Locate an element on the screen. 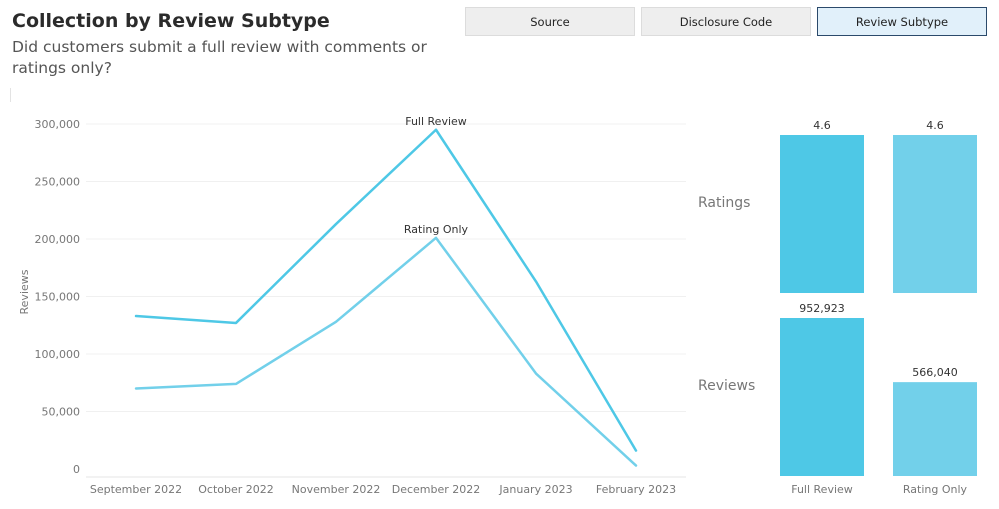  review-subtype-button: Review Subtype is located at coordinates (902, 21).